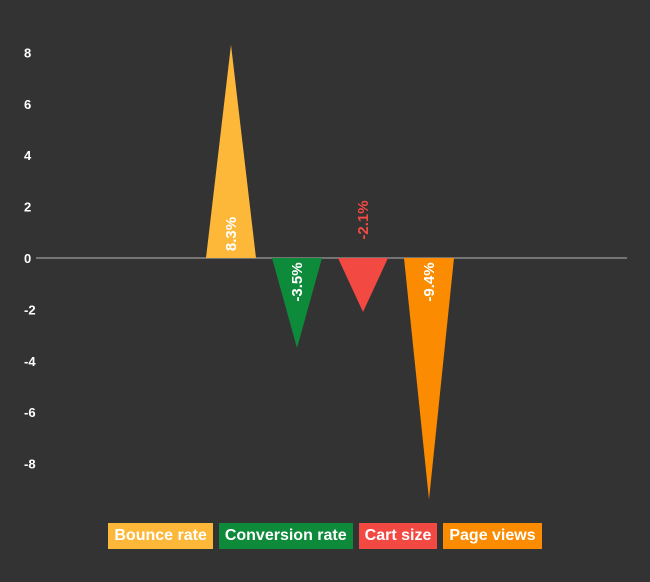  Describe the element at coordinates (28, 155) in the screenshot. I see `y-tick-label: 4` at that location.